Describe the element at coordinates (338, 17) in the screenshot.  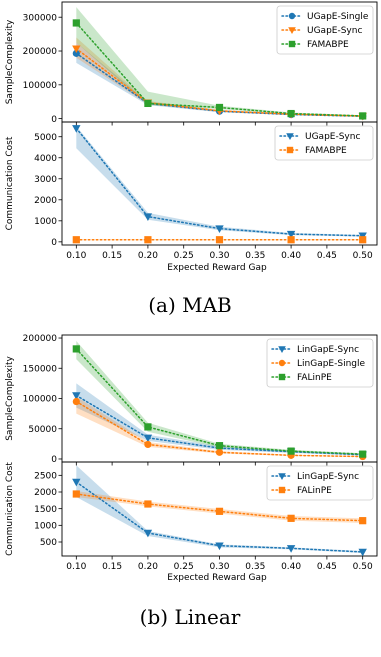
I see `legend-label: UGapE-Single` at that location.